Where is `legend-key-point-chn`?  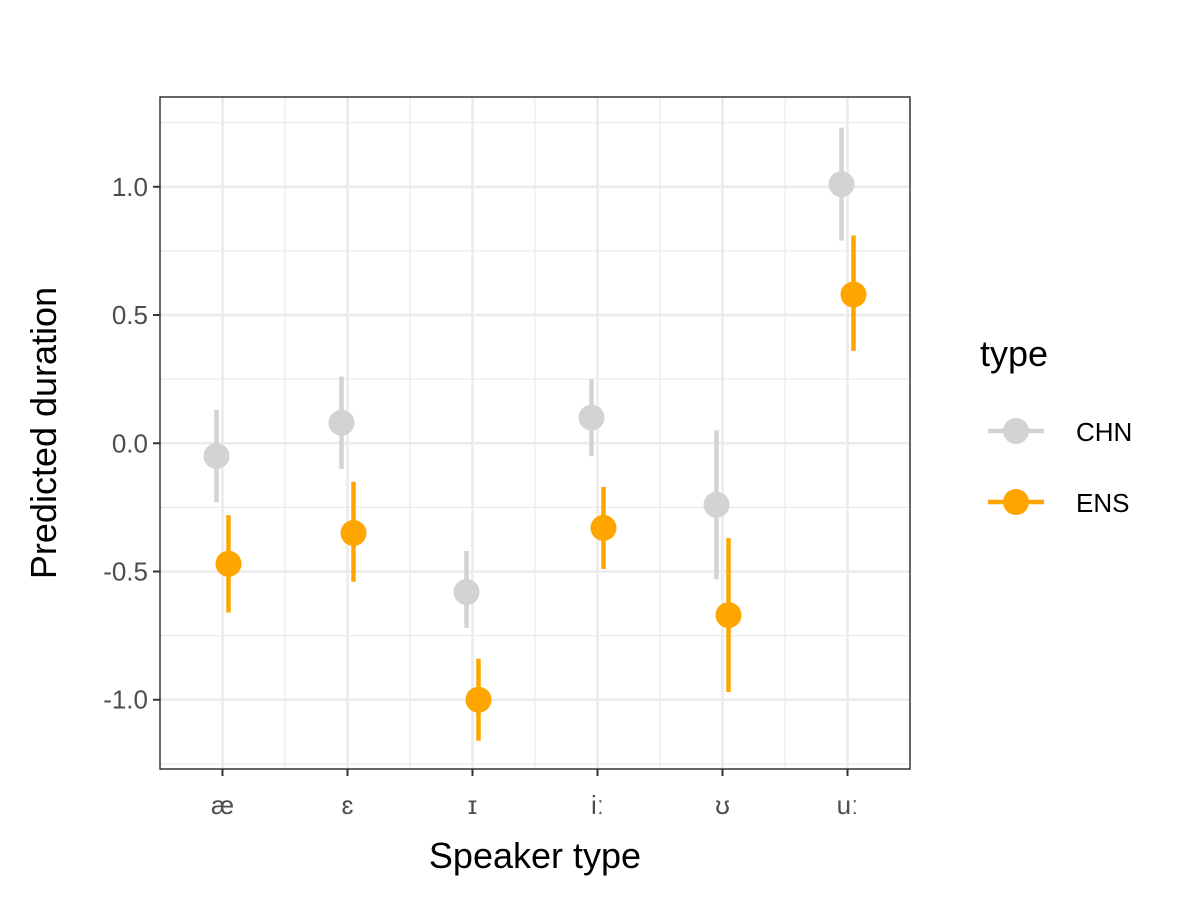 legend-key-point-chn is located at coordinates (1016, 431).